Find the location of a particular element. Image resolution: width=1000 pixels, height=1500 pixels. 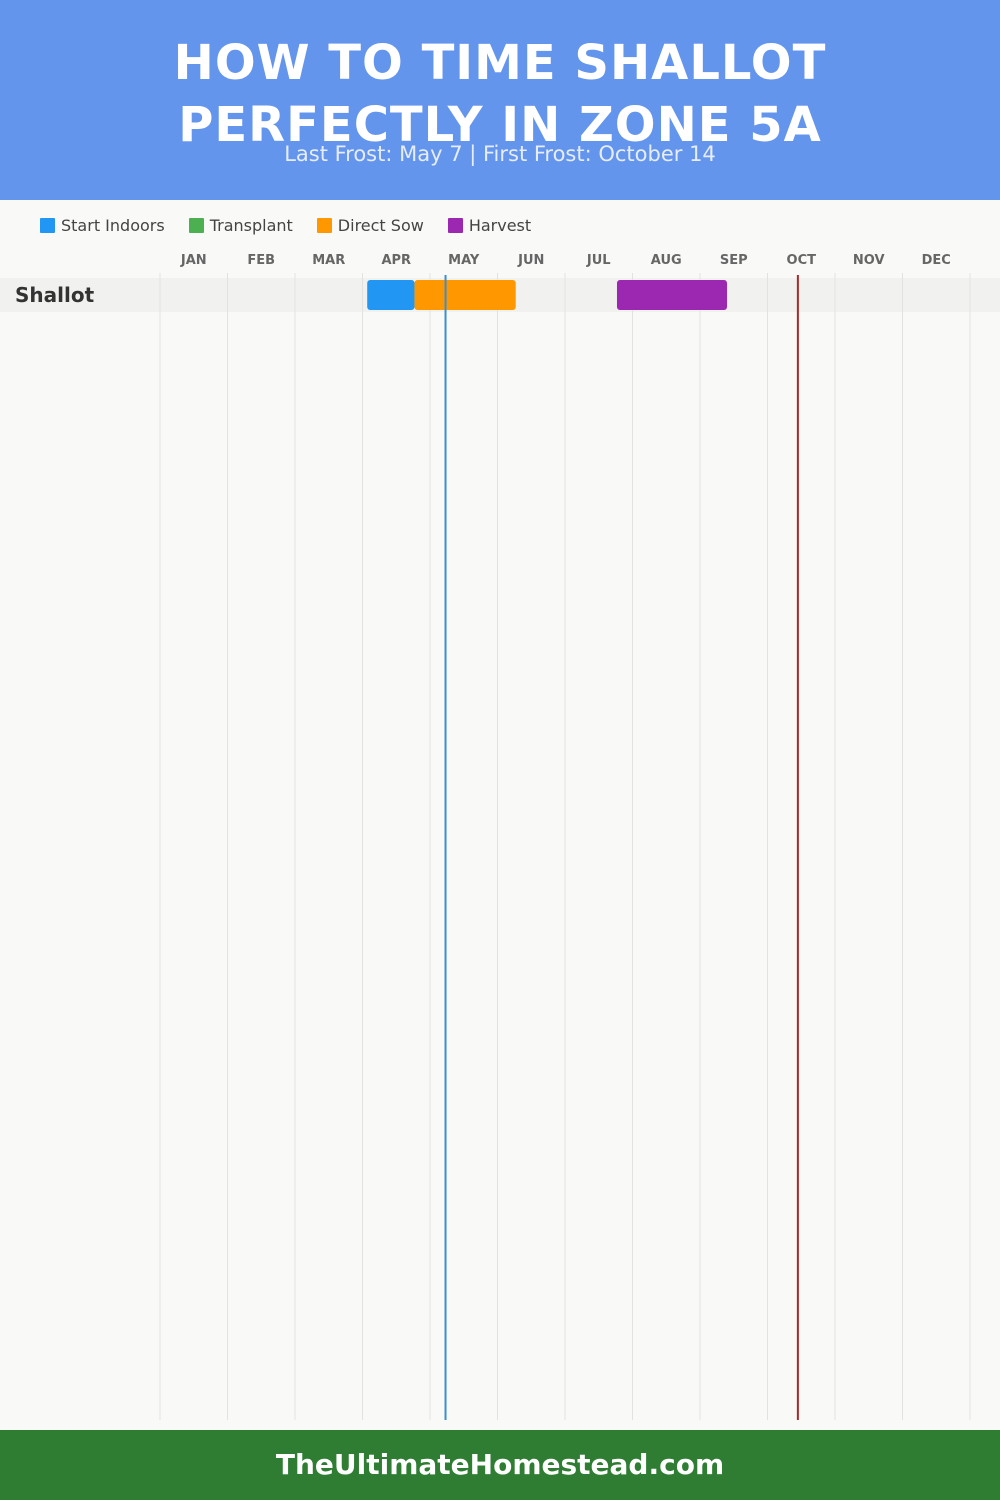

legend-swatch-start-indoors is located at coordinates (47, 225).